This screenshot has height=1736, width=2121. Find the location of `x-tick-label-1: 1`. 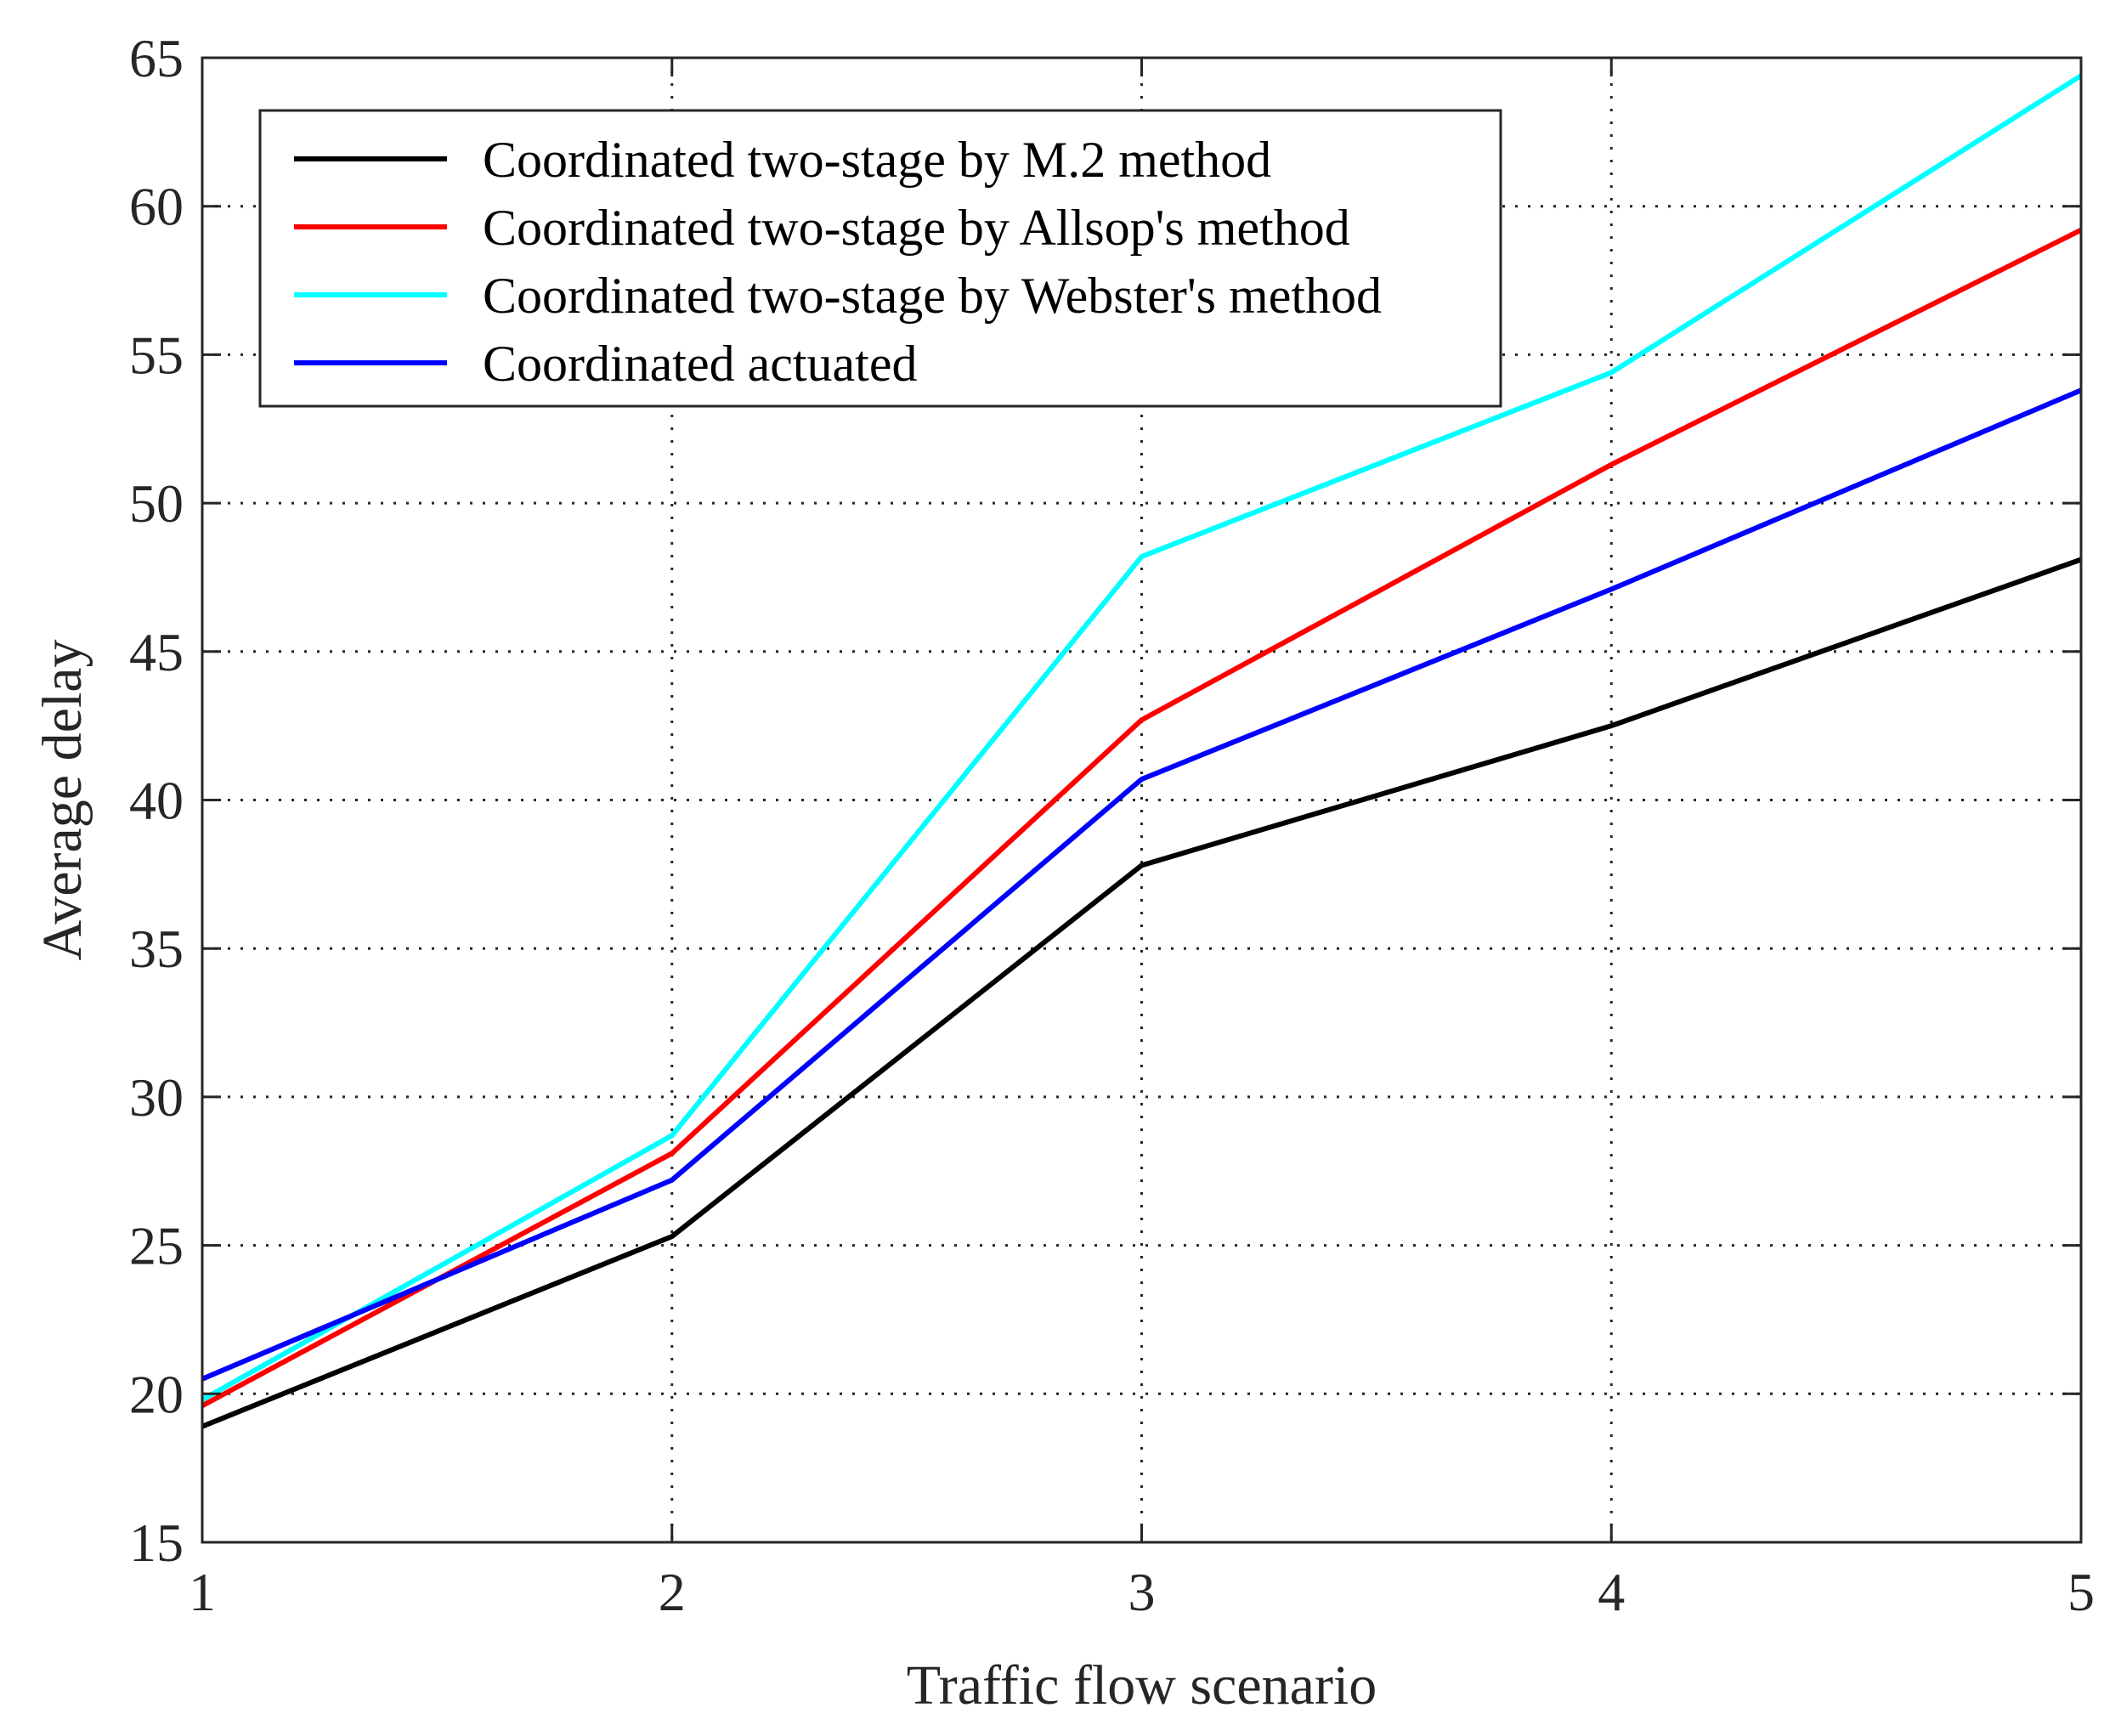

x-tick-label-1: 1 is located at coordinates (202, 1592).